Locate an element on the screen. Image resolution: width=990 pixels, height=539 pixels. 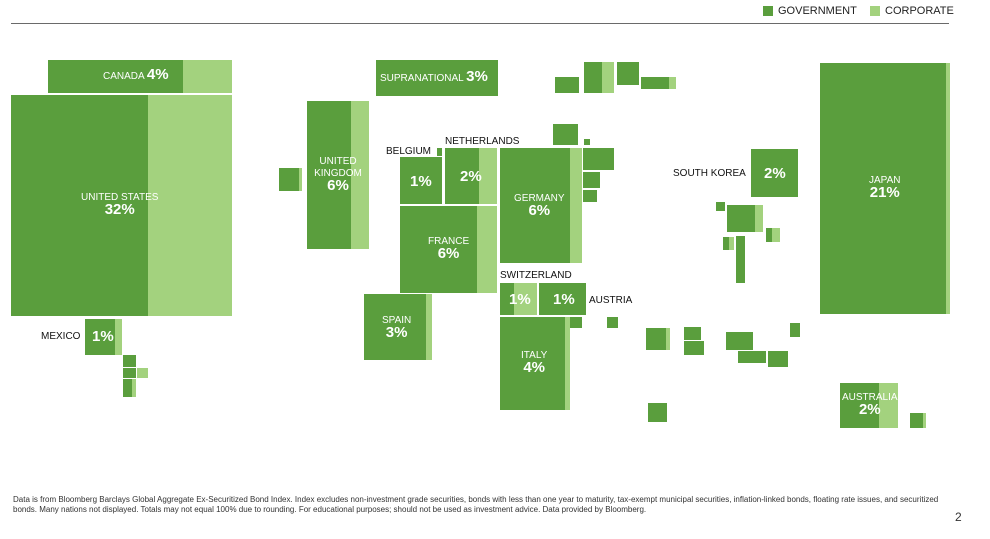
country-spain: SPAIN 3% is located at coordinates (398, 327).